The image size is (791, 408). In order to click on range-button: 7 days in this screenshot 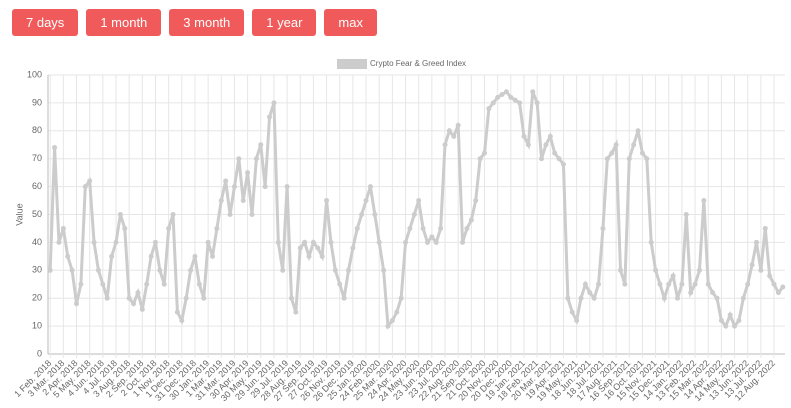, I will do `click(45, 22)`.